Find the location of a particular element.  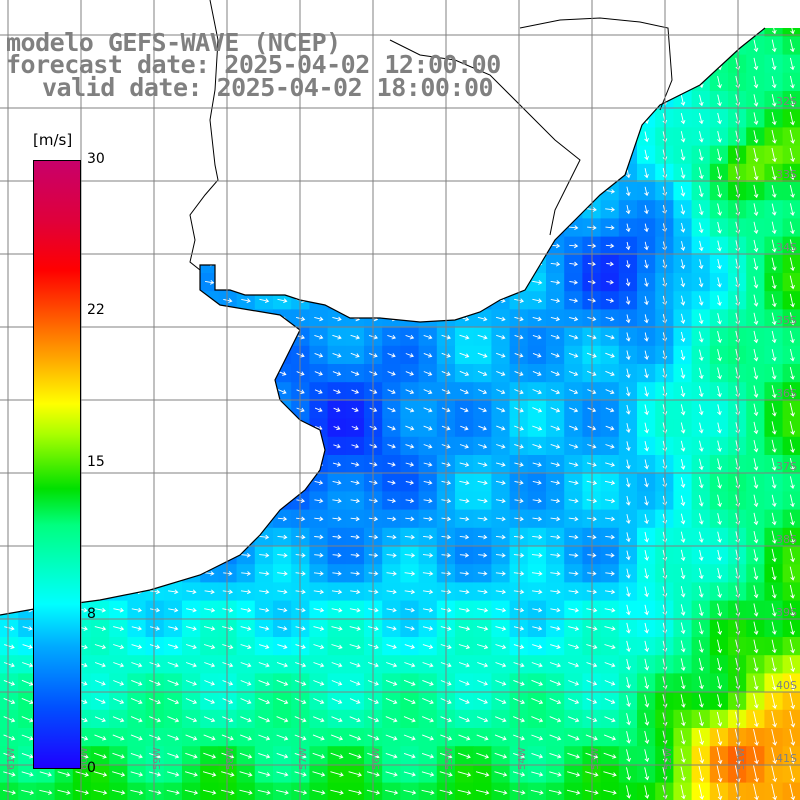

longitude-label: 51W is located at coordinates (741, 758).